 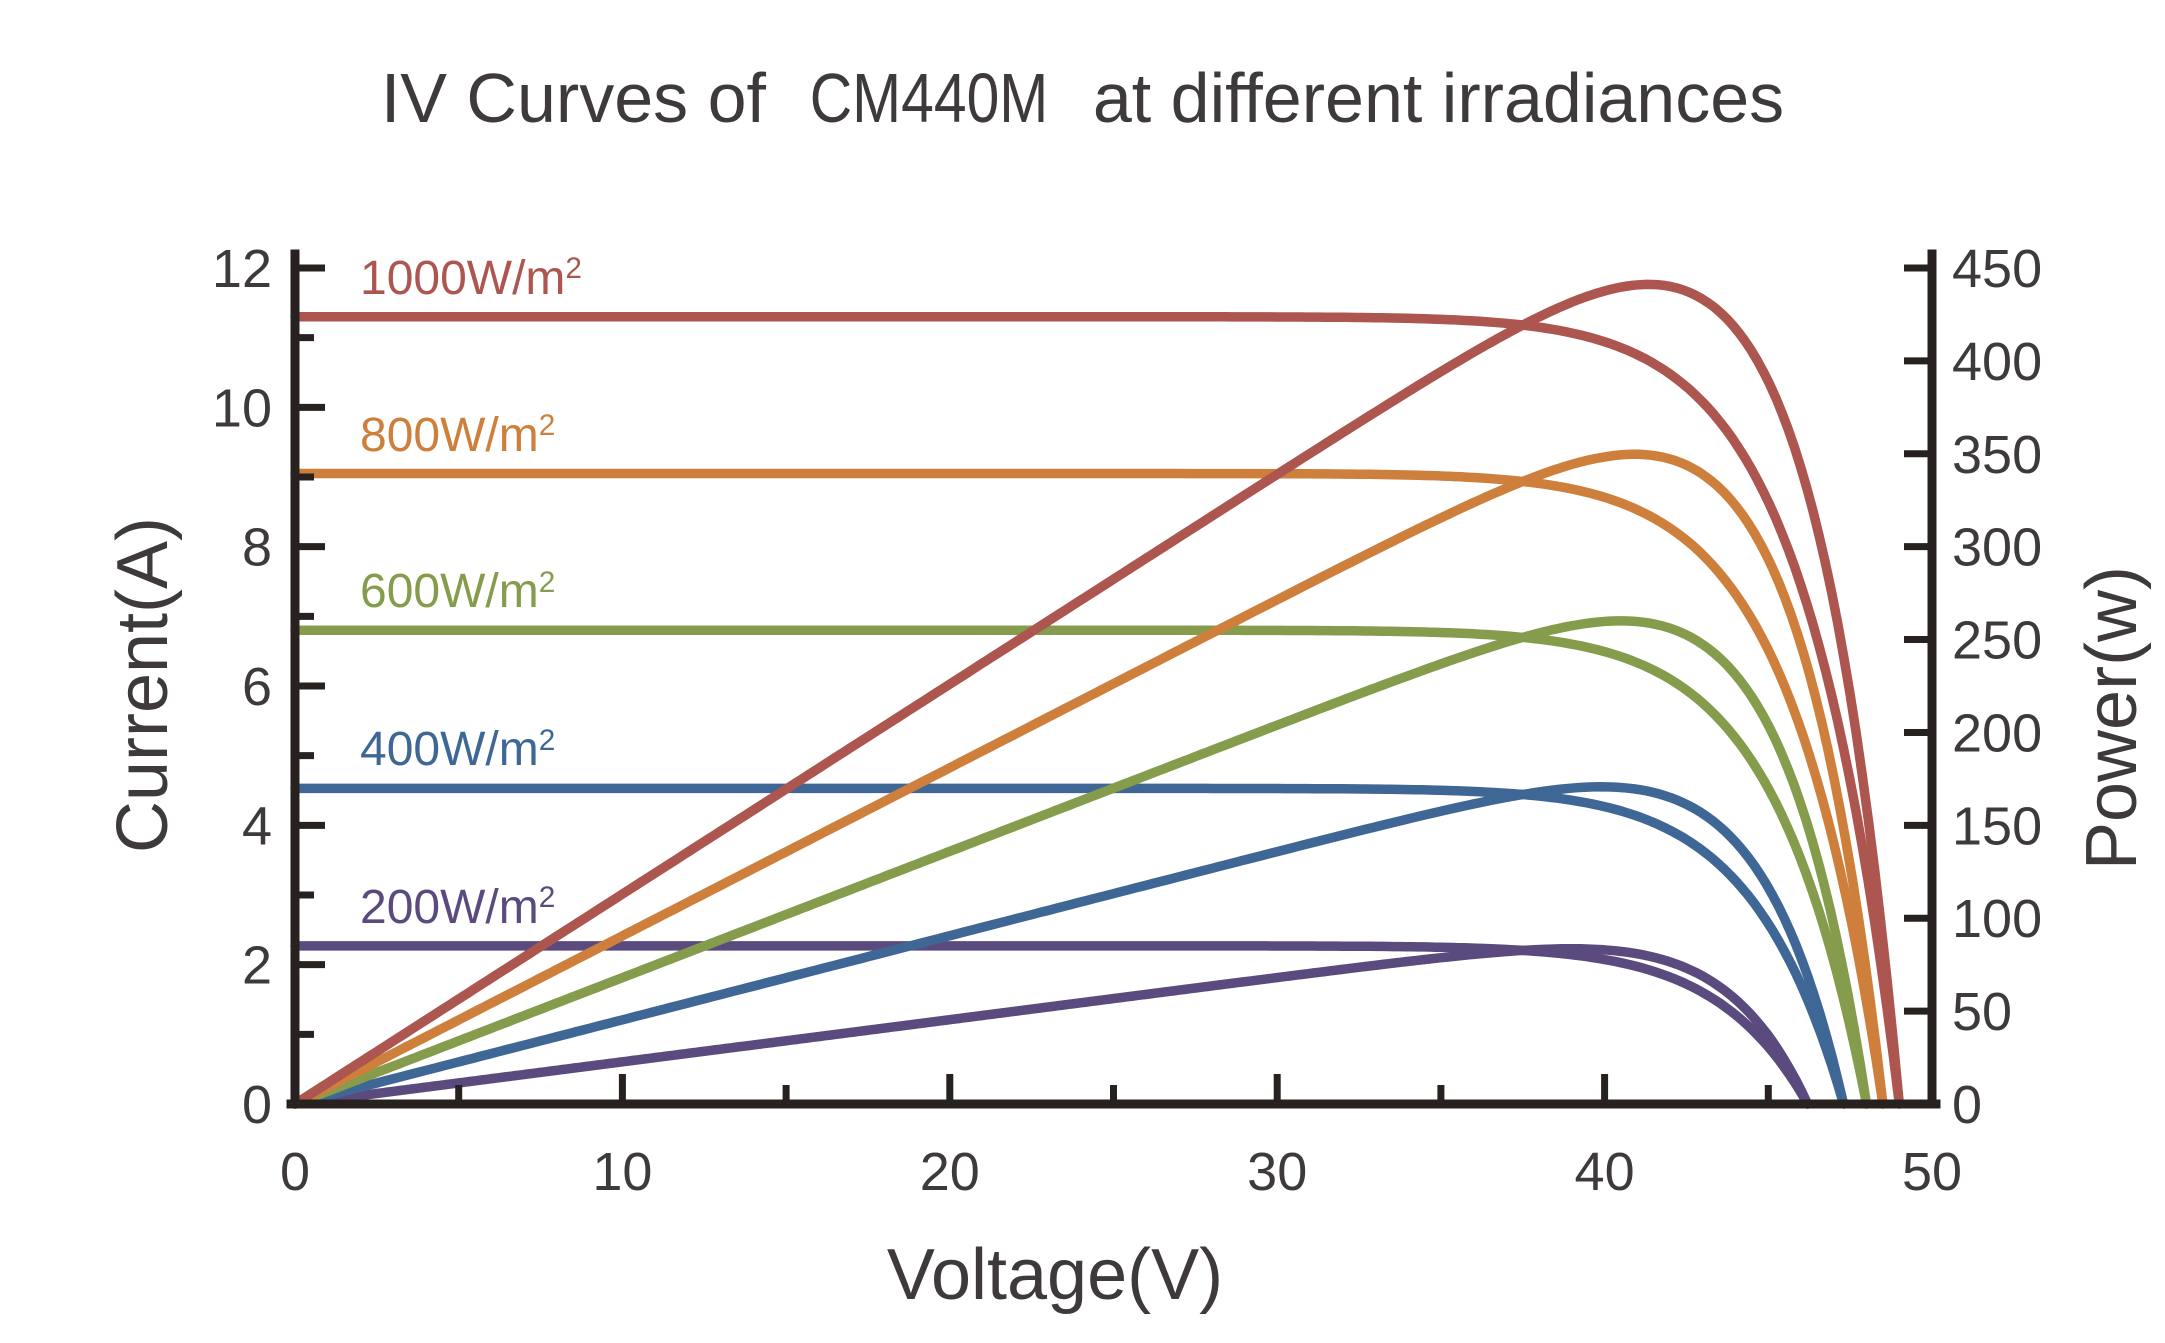 I want to click on y-right-tick-label-0: 0, so click(x=1967, y=1105).